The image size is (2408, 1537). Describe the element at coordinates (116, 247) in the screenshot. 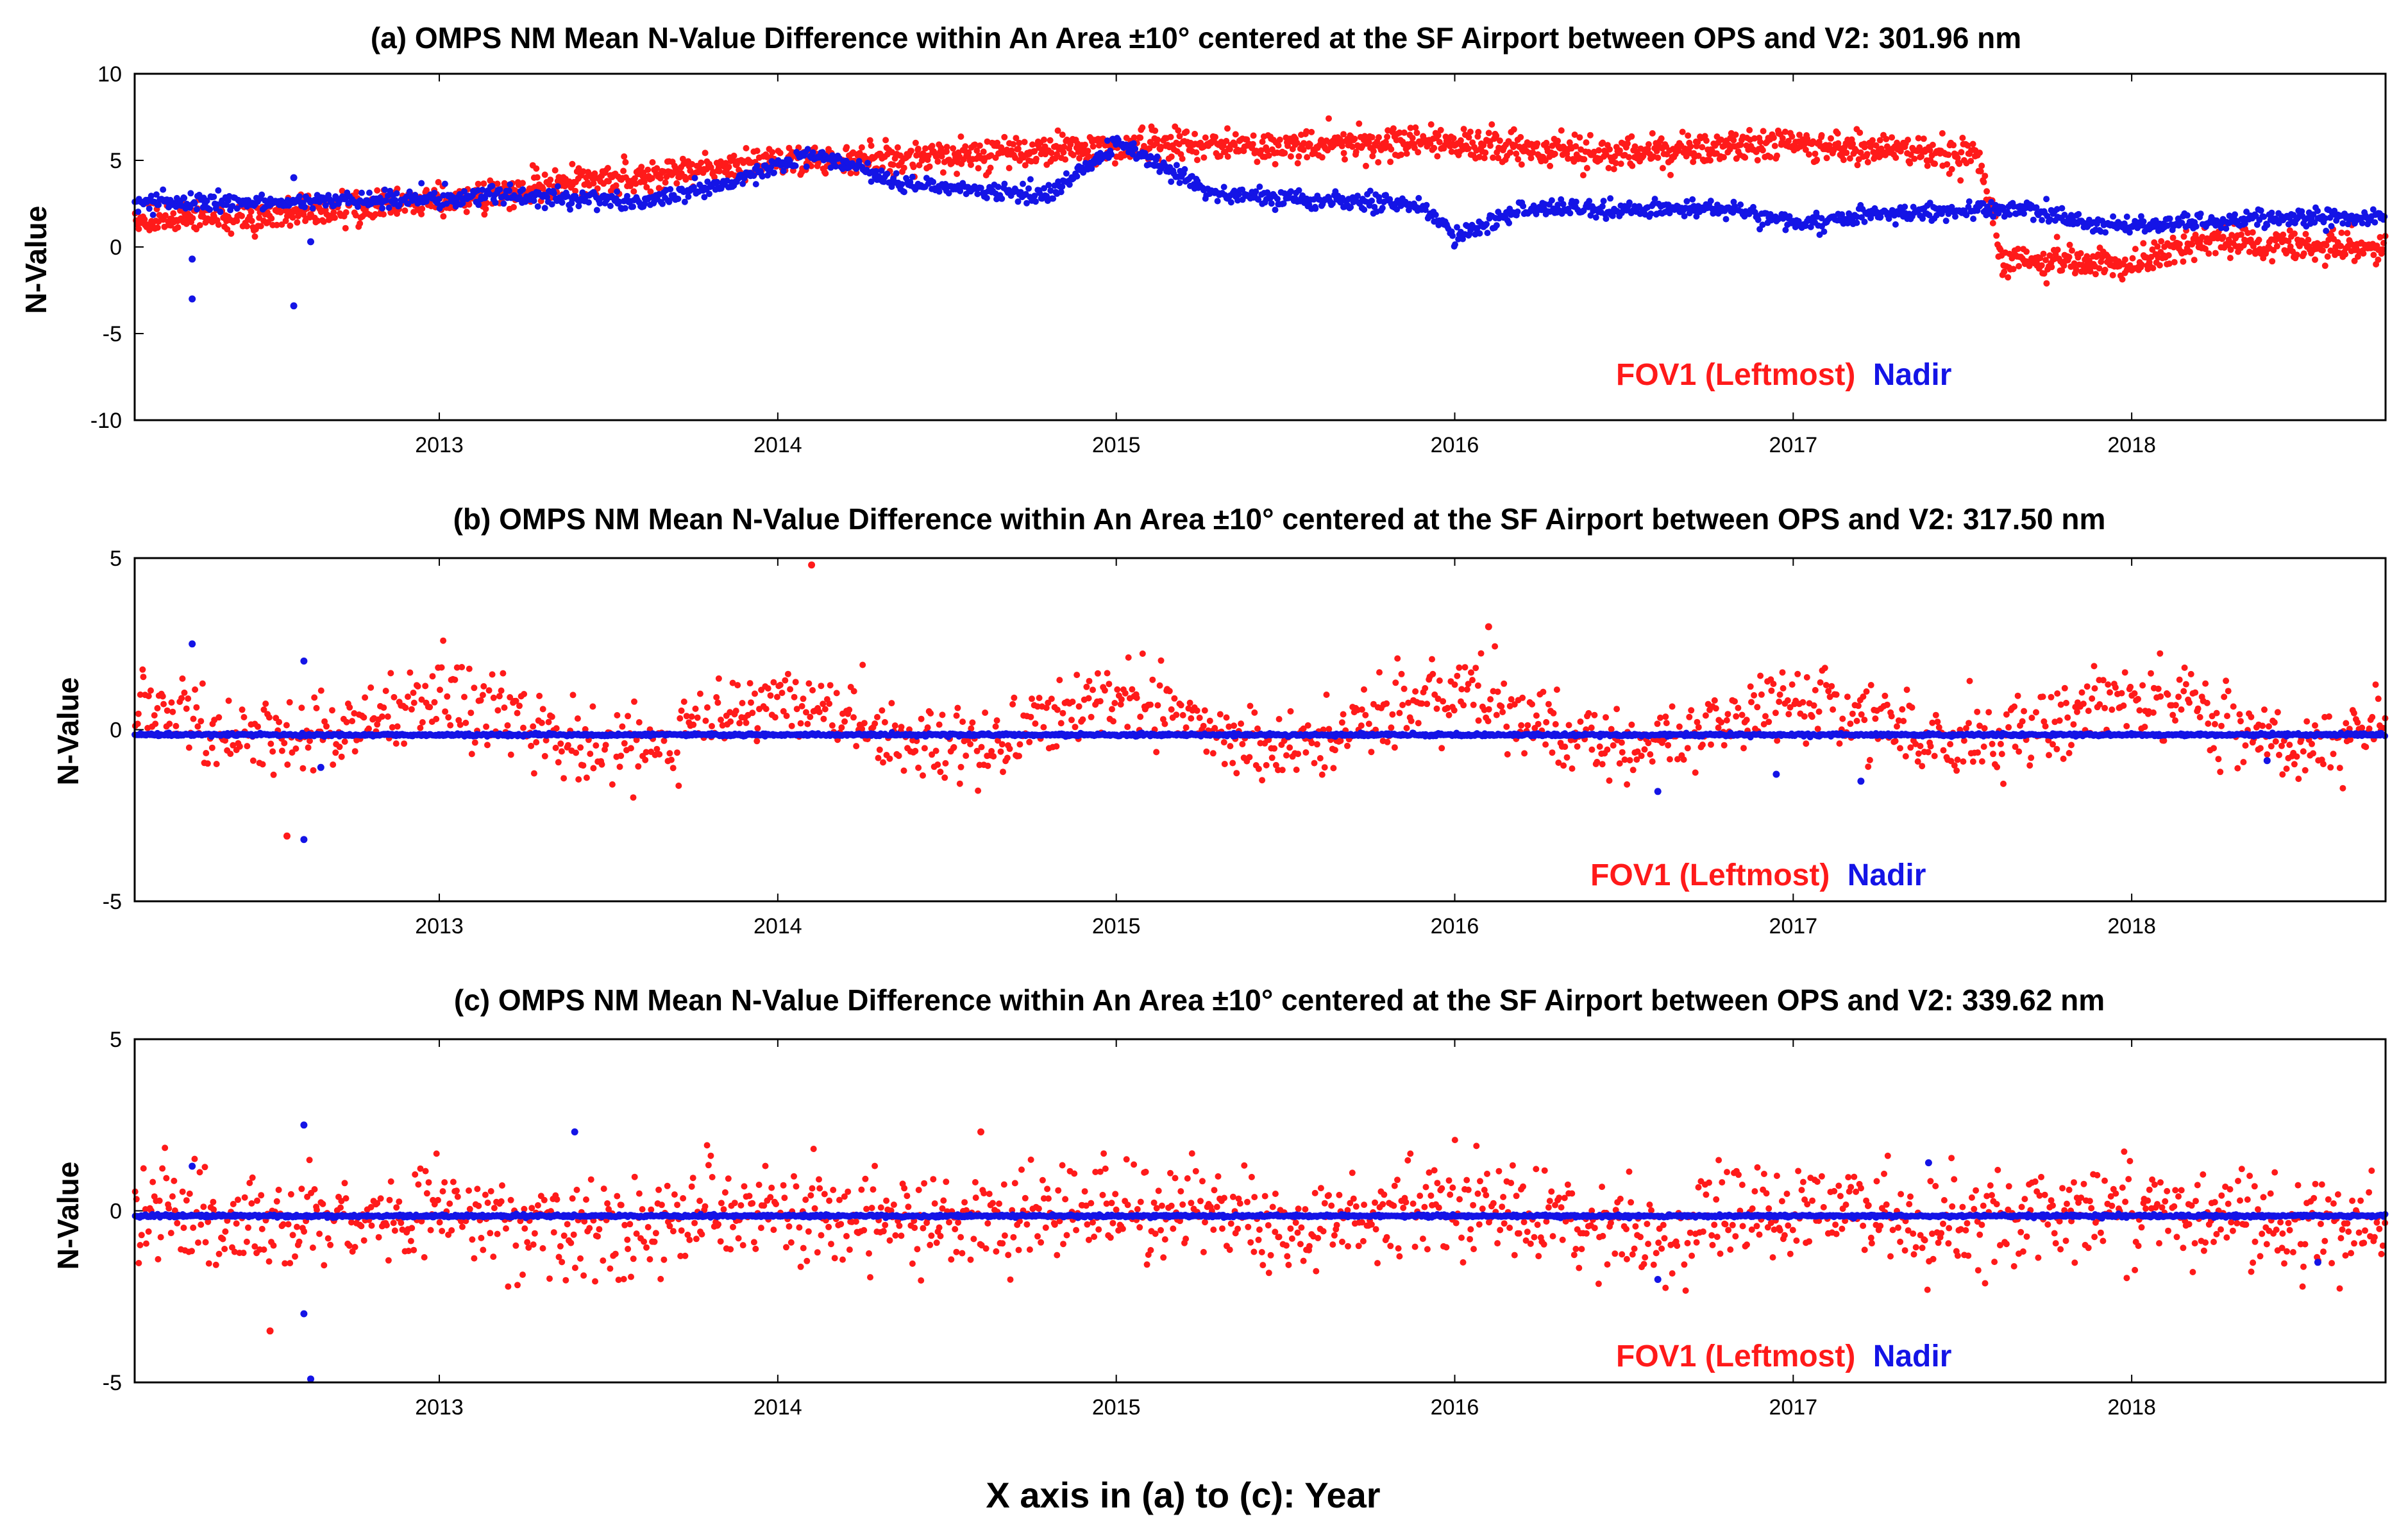

I see `panel-a-ytick-label: 0` at that location.